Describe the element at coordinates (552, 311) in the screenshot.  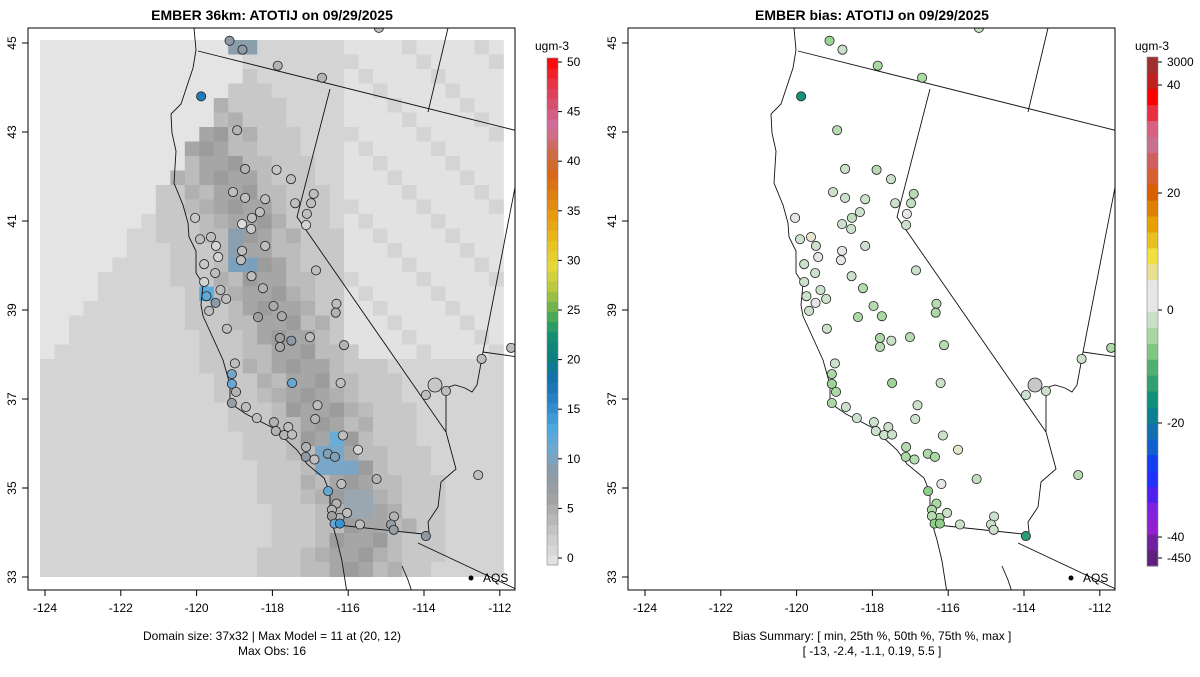
I see `colorbar-frame` at that location.